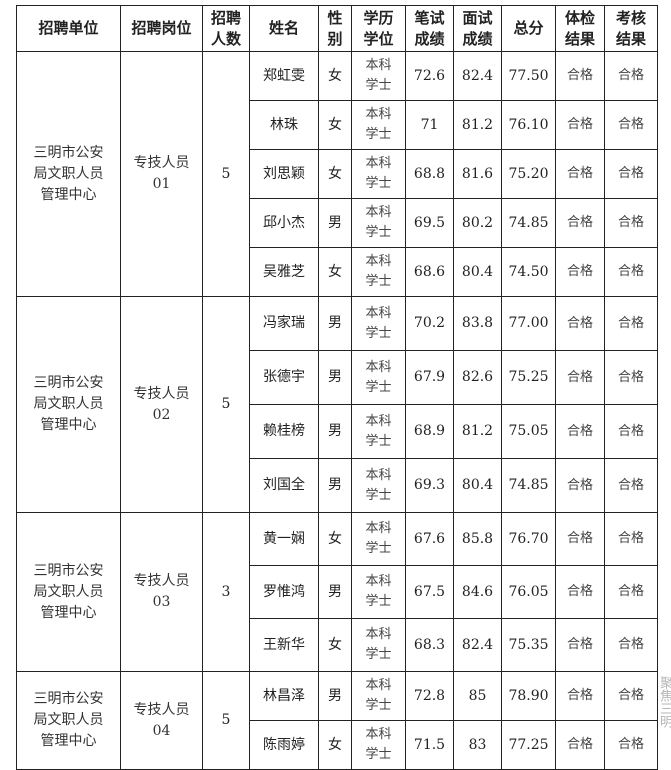 The image size is (671, 770). I want to click on count-cell-text: 5, so click(226, 173).